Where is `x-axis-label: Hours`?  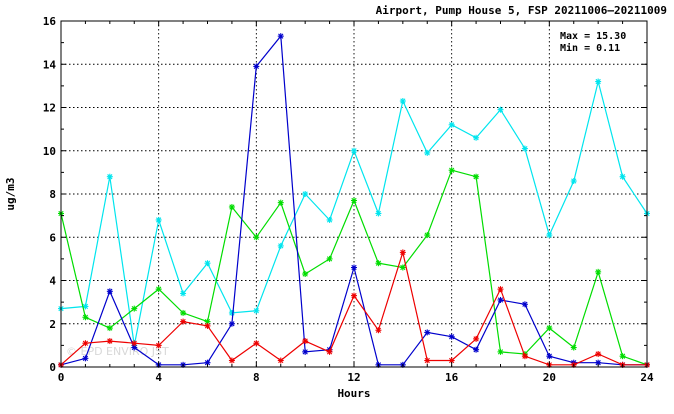 x-axis-label: Hours is located at coordinates (353, 393).